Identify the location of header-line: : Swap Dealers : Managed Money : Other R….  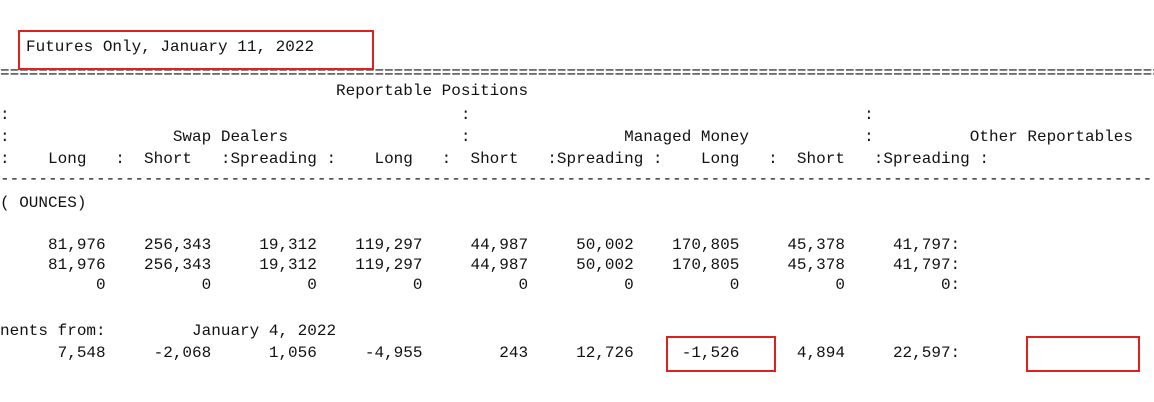
(577, 137).